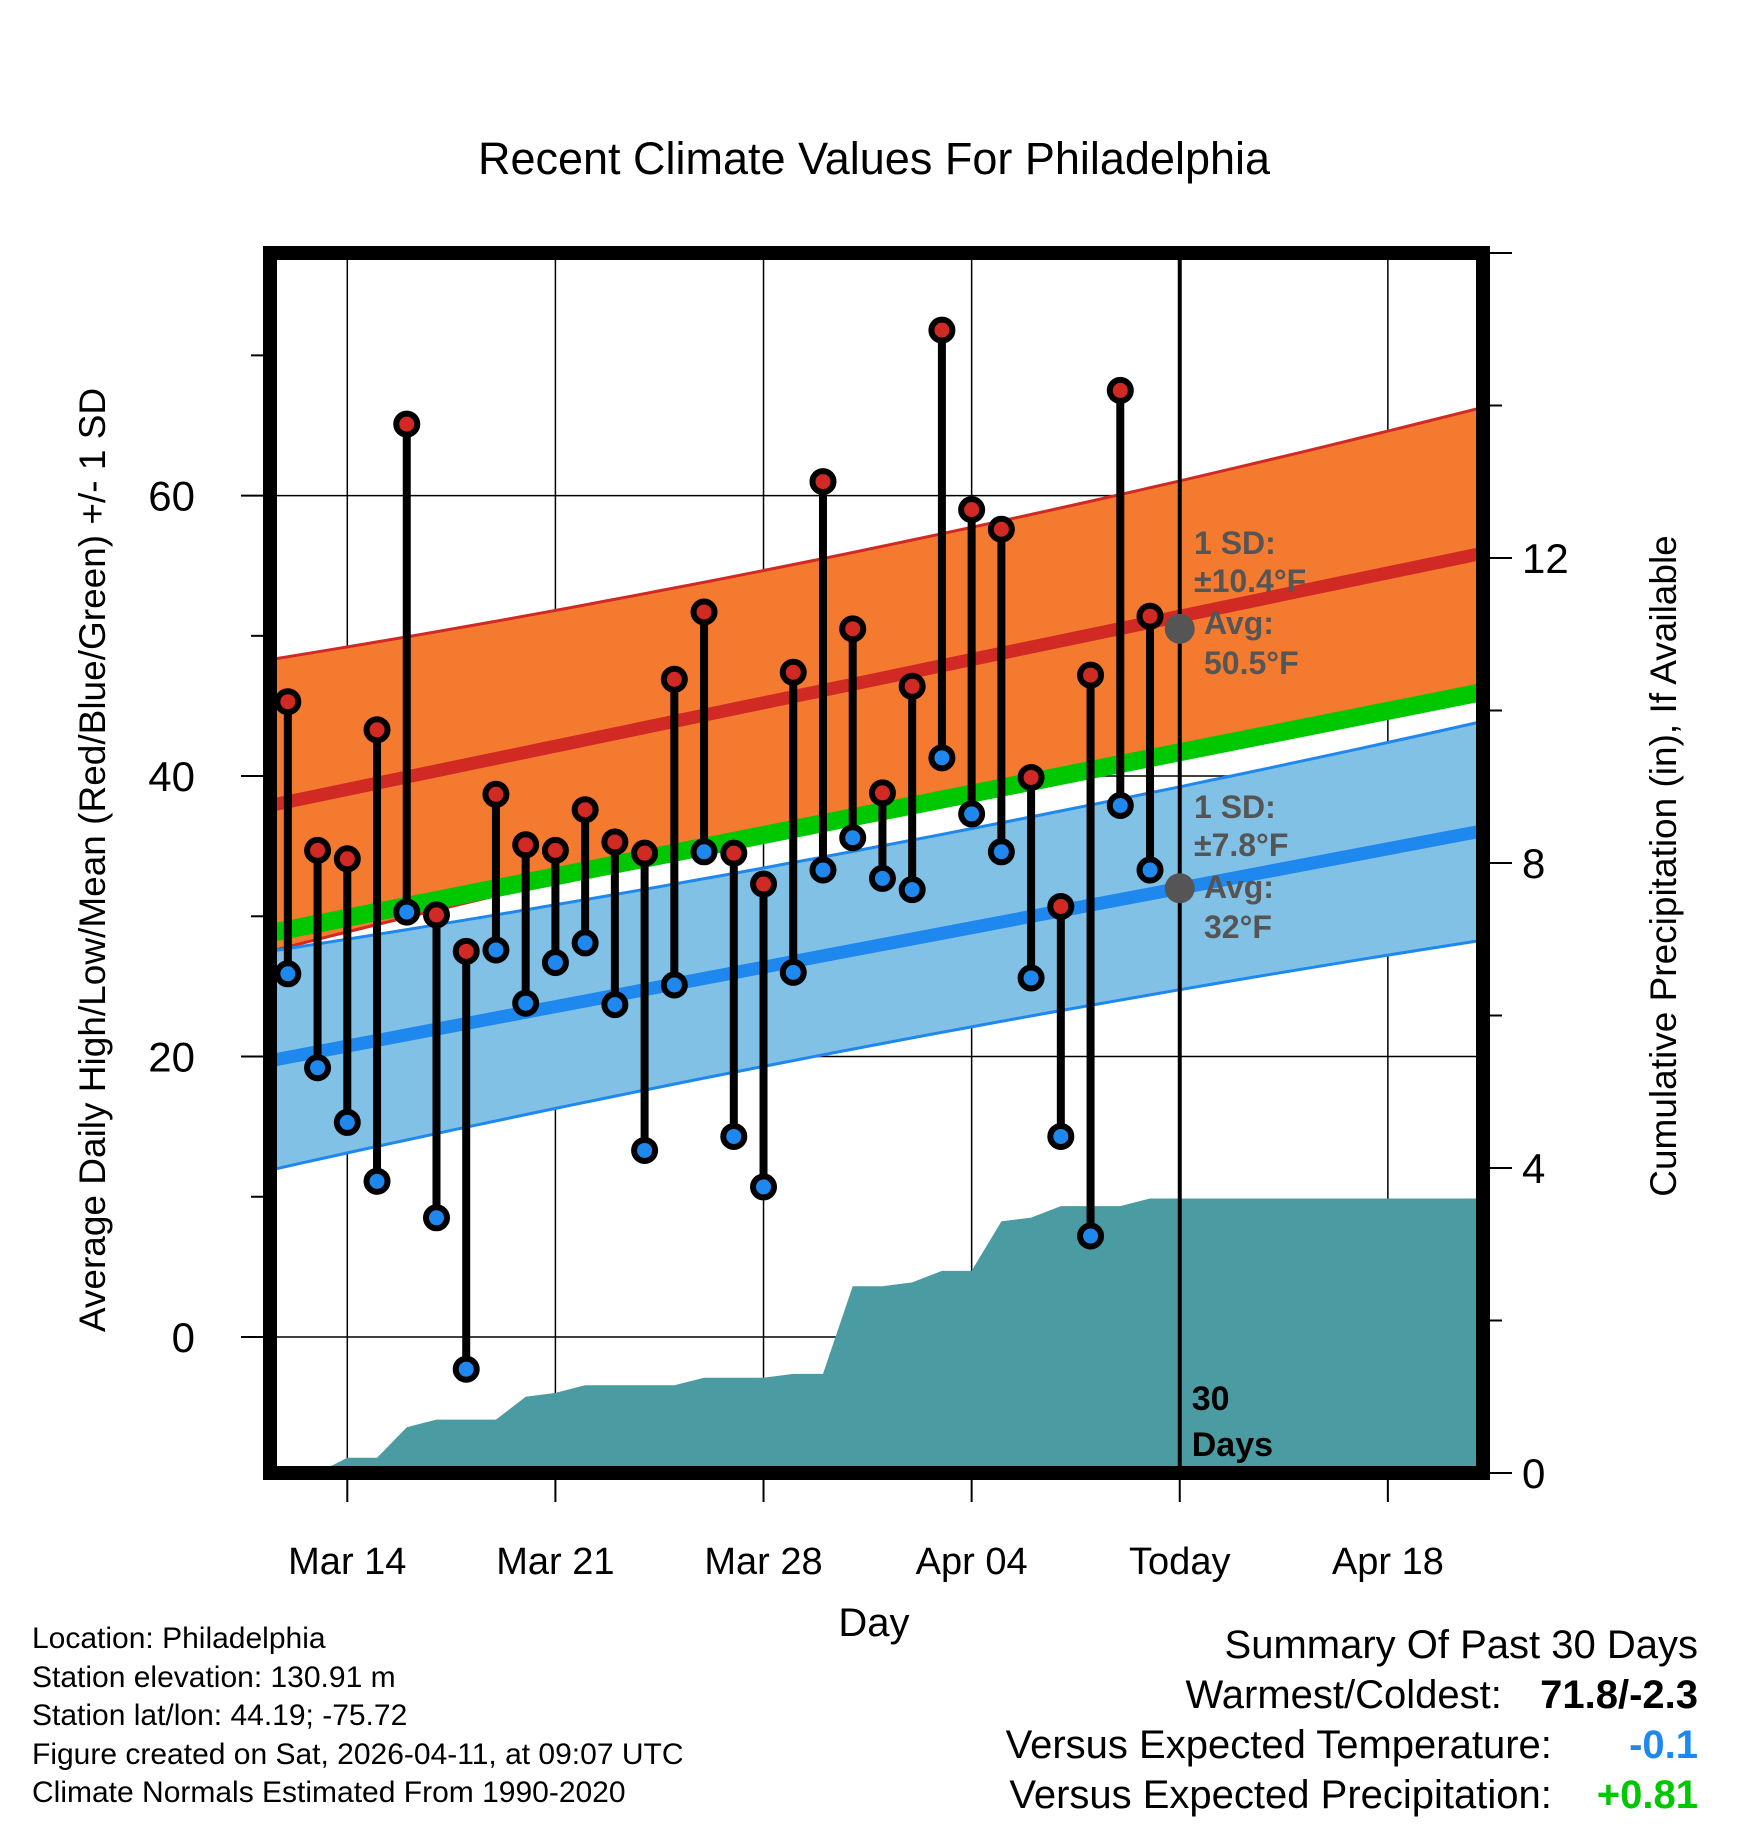 The height and width of the screenshot is (1828, 1748). What do you see at coordinates (1533, 1473) in the screenshot?
I see `y2-tick-label: 0` at bounding box center [1533, 1473].